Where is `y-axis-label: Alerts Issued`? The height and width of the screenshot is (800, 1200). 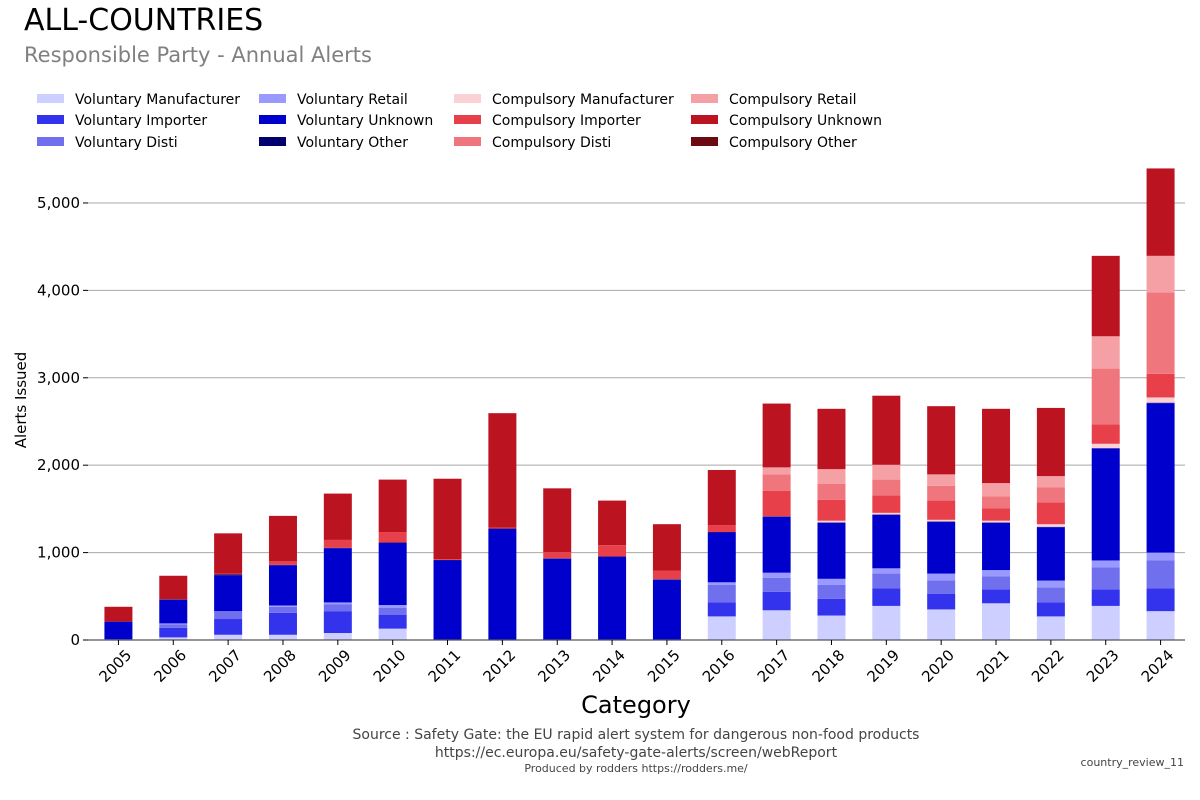
y-axis-label: Alerts Issued is located at coordinates (21, 400).